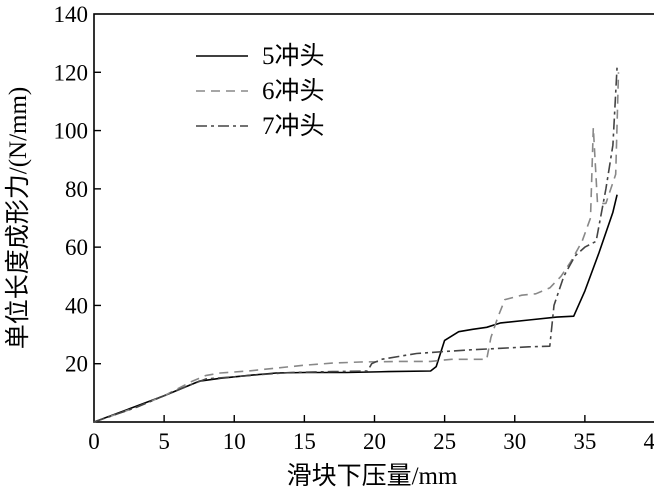 This screenshot has height=493, width=654. Describe the element at coordinates (76, 364) in the screenshot. I see `y-tick-label: 20` at that location.